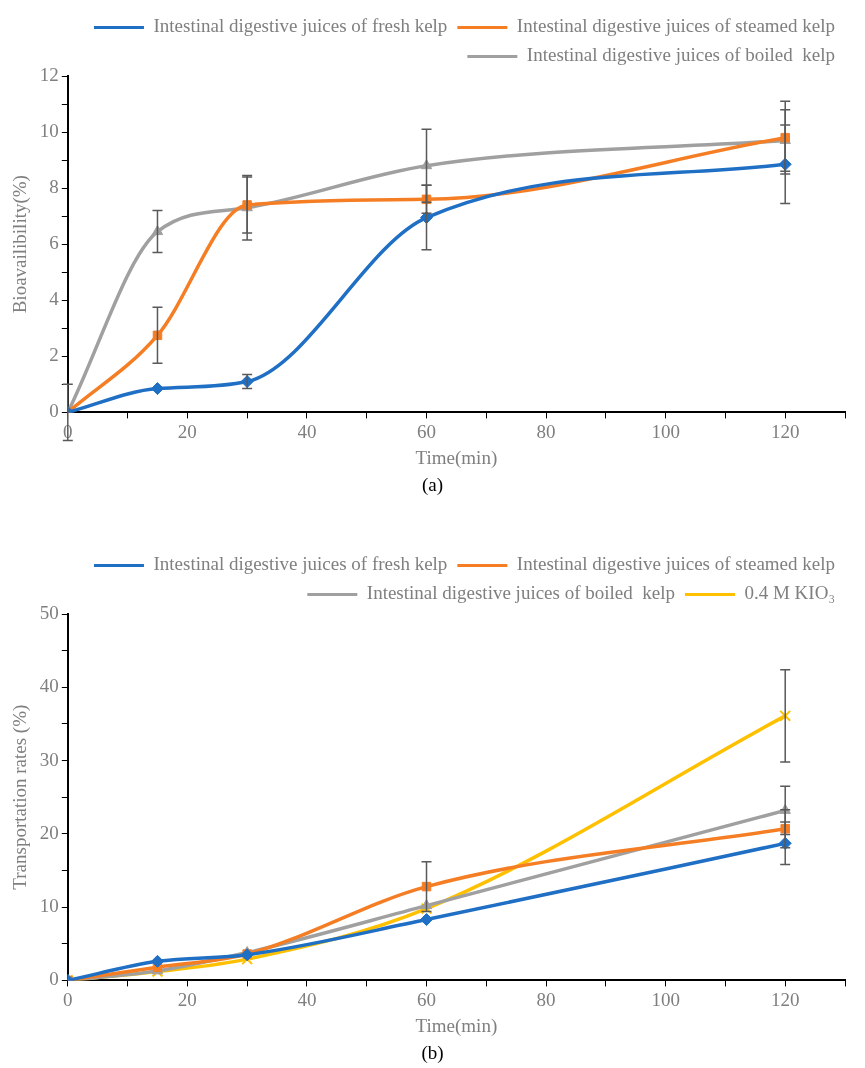  I want to click on y-axis-title: Transportation rates (%), so click(20, 797).